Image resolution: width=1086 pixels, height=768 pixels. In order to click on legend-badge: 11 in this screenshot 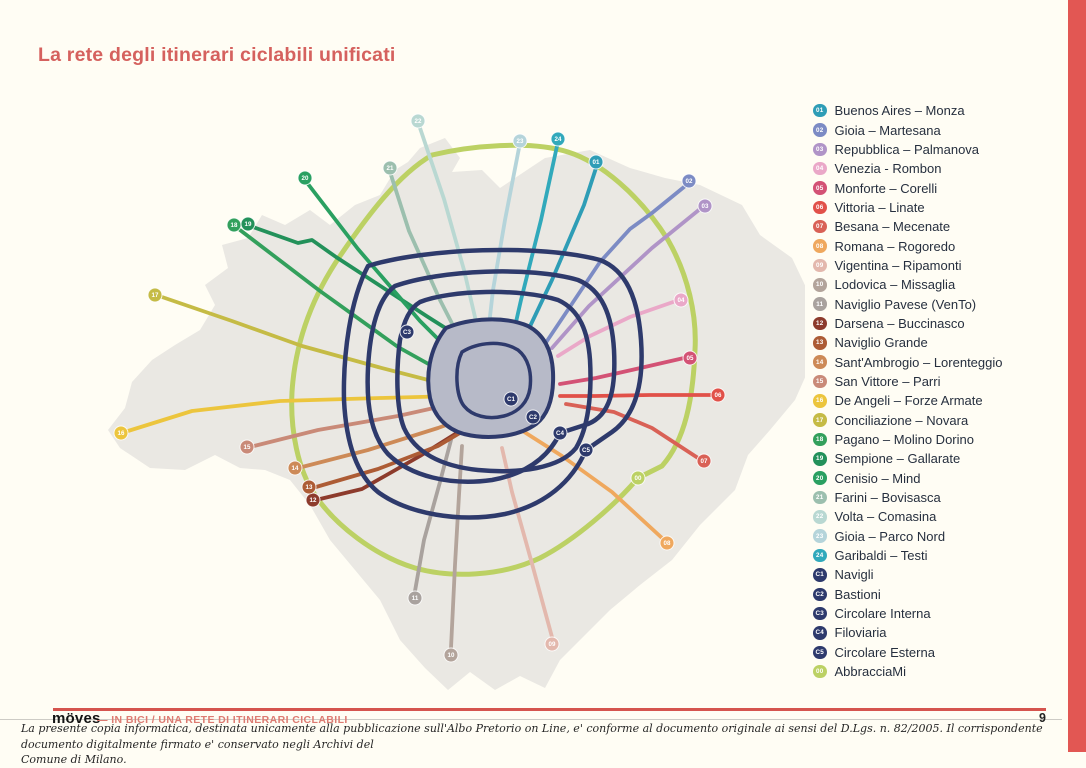, I will do `click(820, 304)`.